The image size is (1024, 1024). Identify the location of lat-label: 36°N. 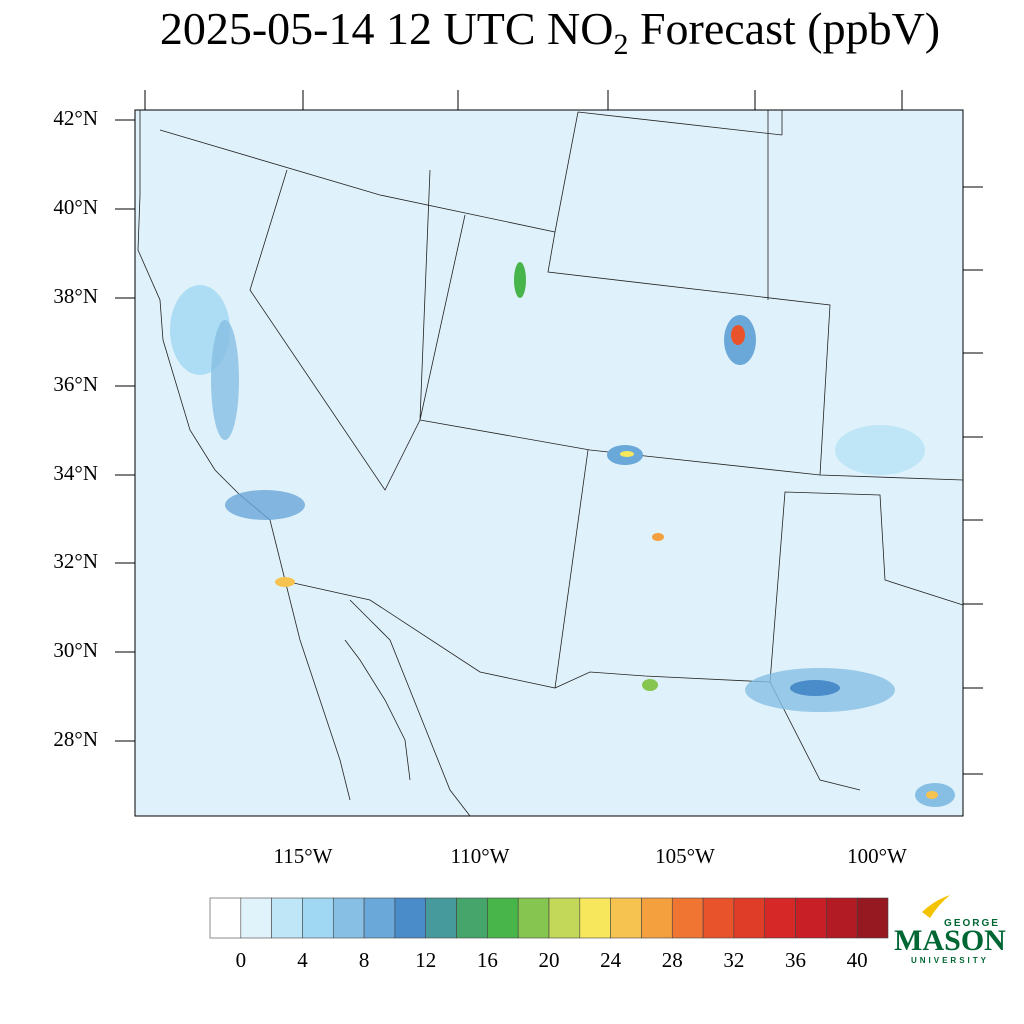
(75, 384).